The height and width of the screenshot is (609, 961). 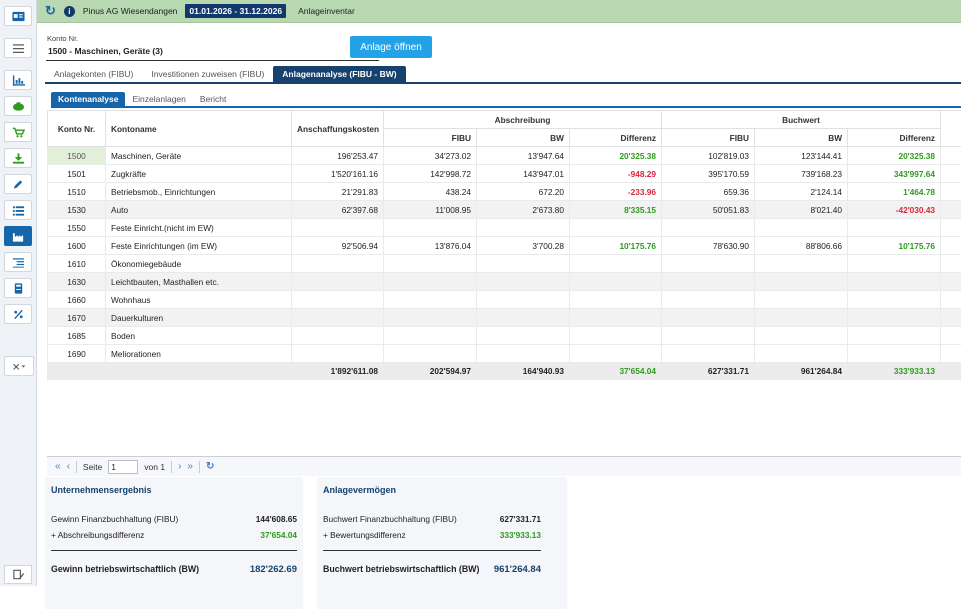 I want to click on sub-tabs: Kontenanalyse Einzelanlagen Bericht, so click(x=506, y=100).